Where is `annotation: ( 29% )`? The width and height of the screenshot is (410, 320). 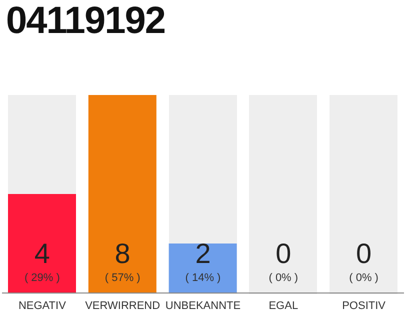
annotation: ( 29% ) is located at coordinates (42, 278).